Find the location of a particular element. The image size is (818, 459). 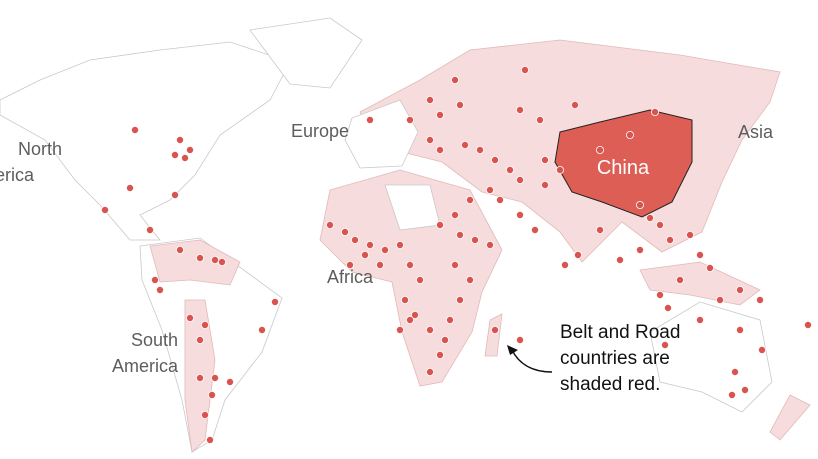

china-label: China is located at coordinates (623, 168).